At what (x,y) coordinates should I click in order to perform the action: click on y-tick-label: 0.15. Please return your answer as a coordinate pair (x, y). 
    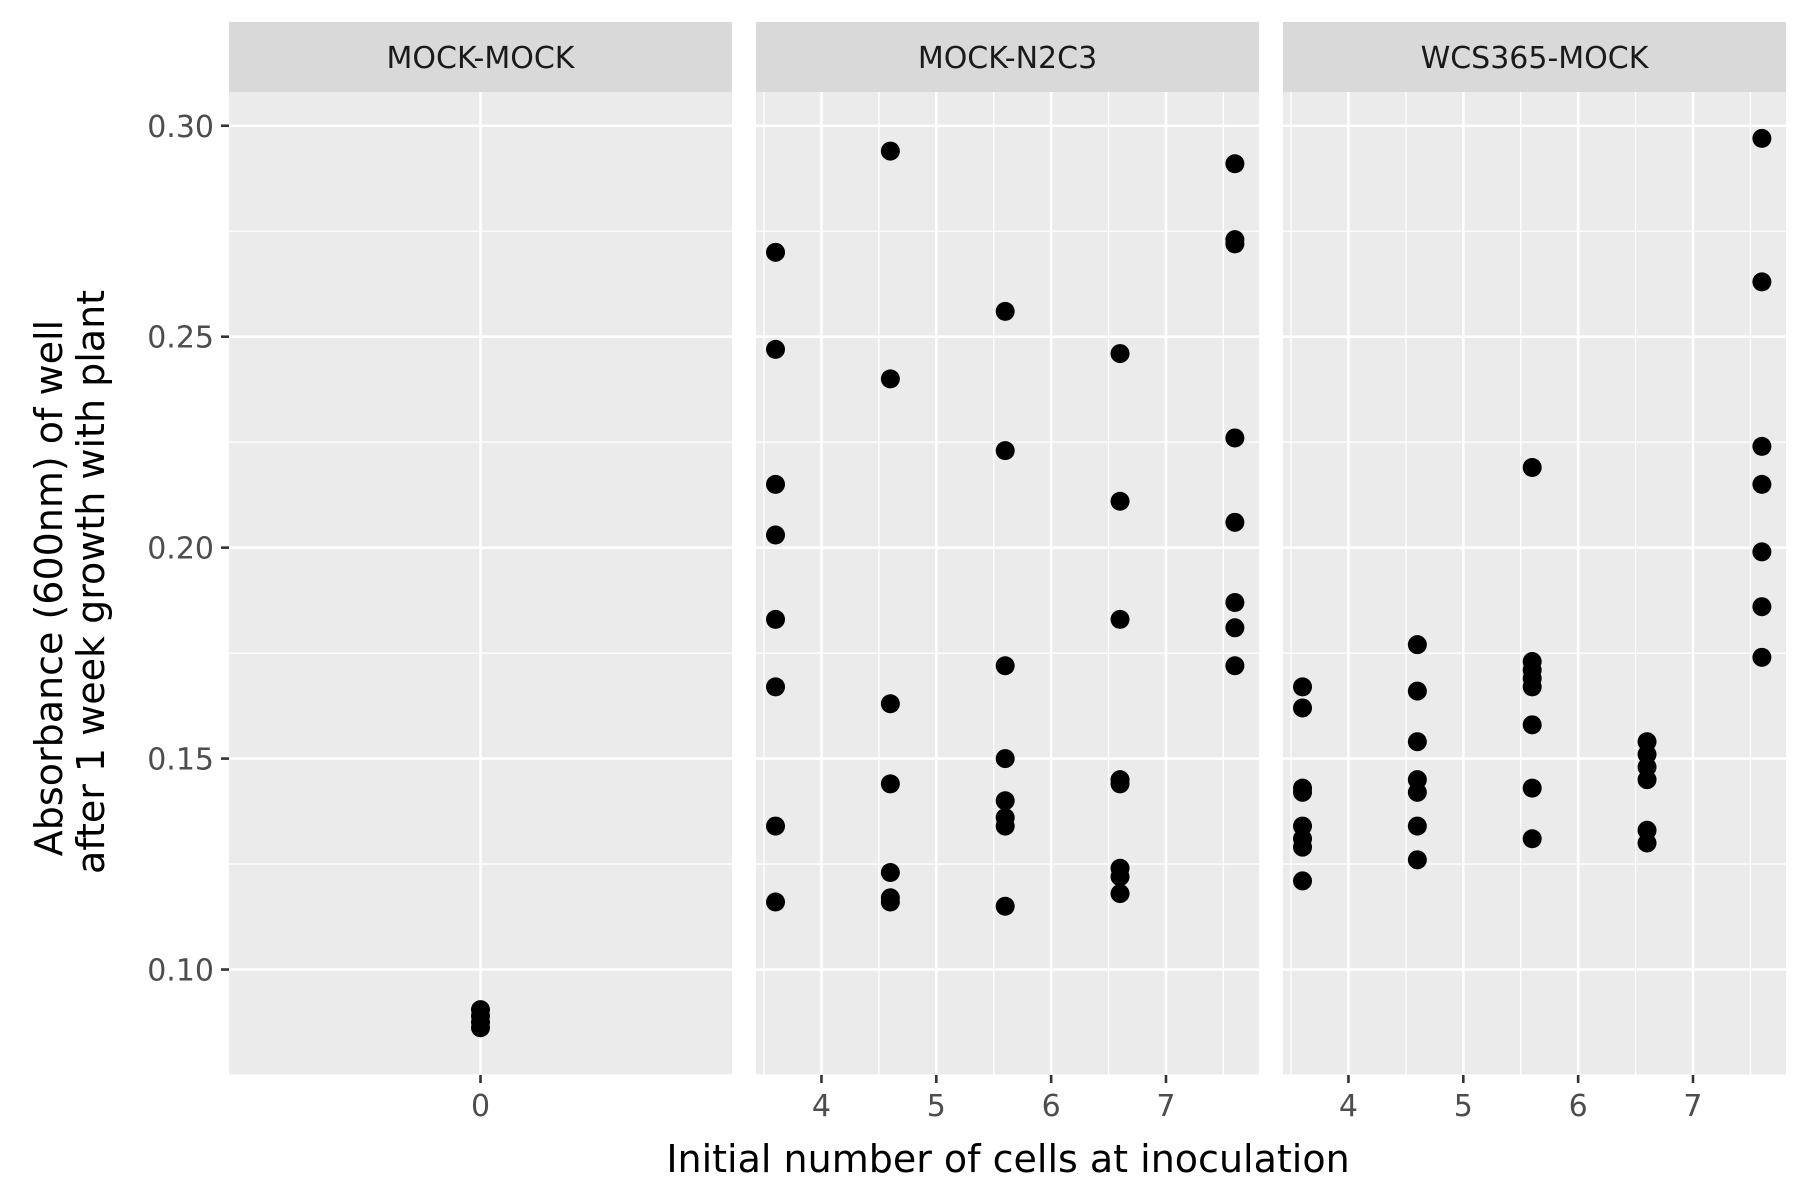
    Looking at the image, I should click on (180, 760).